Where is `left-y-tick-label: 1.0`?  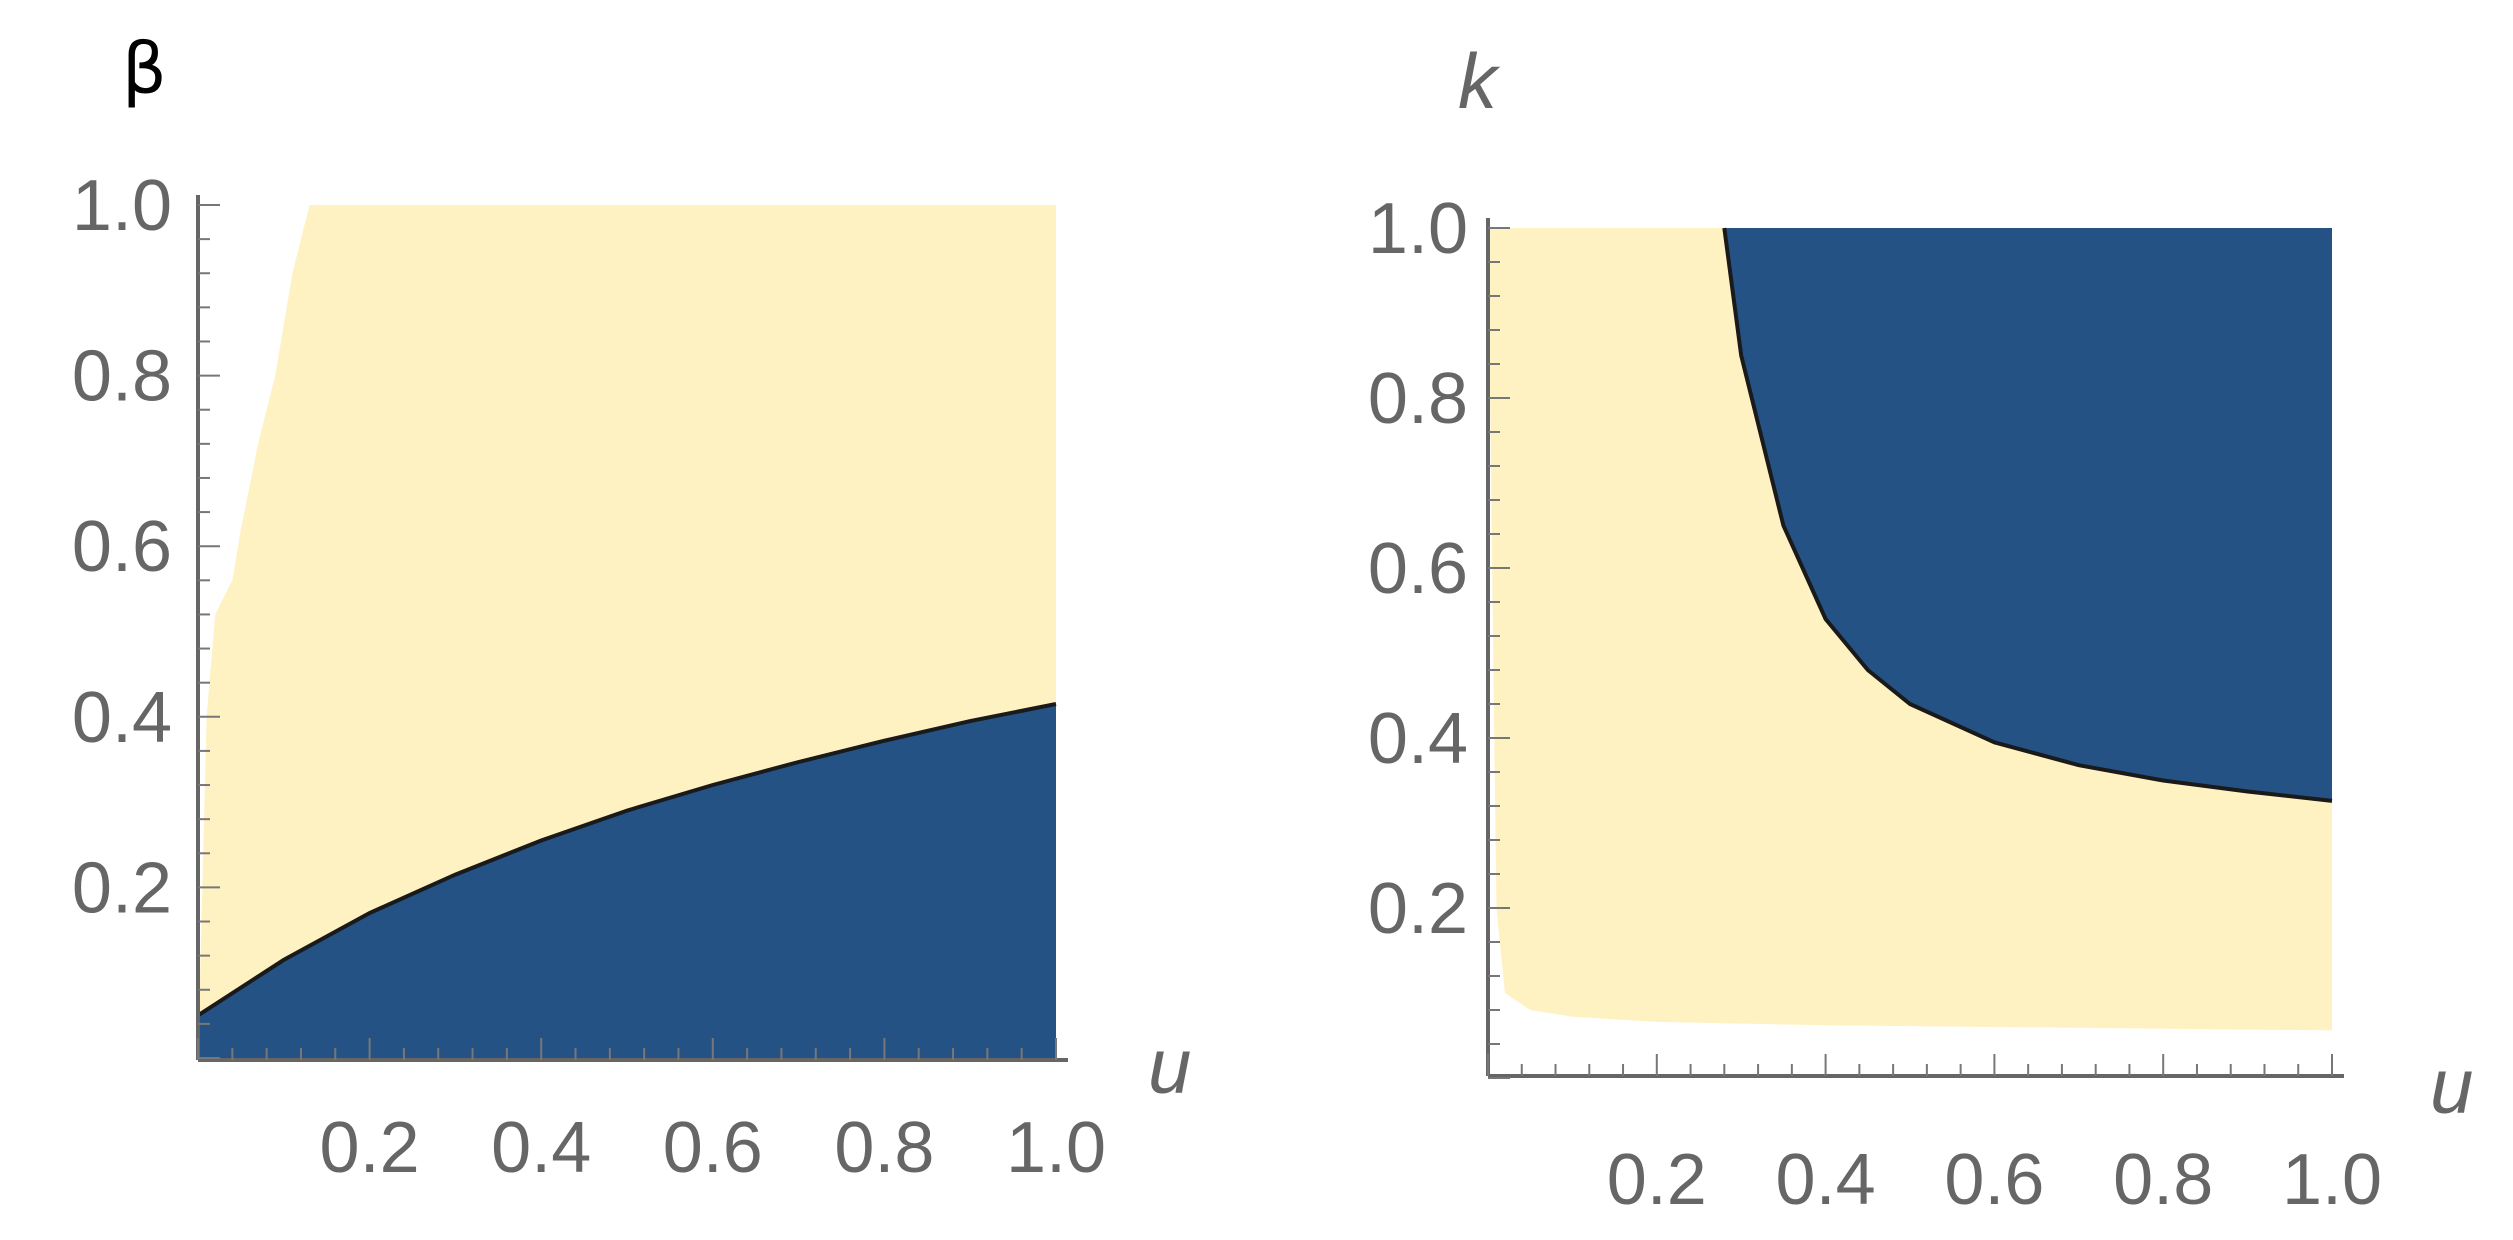 left-y-tick-label: 1.0 is located at coordinates (122, 206).